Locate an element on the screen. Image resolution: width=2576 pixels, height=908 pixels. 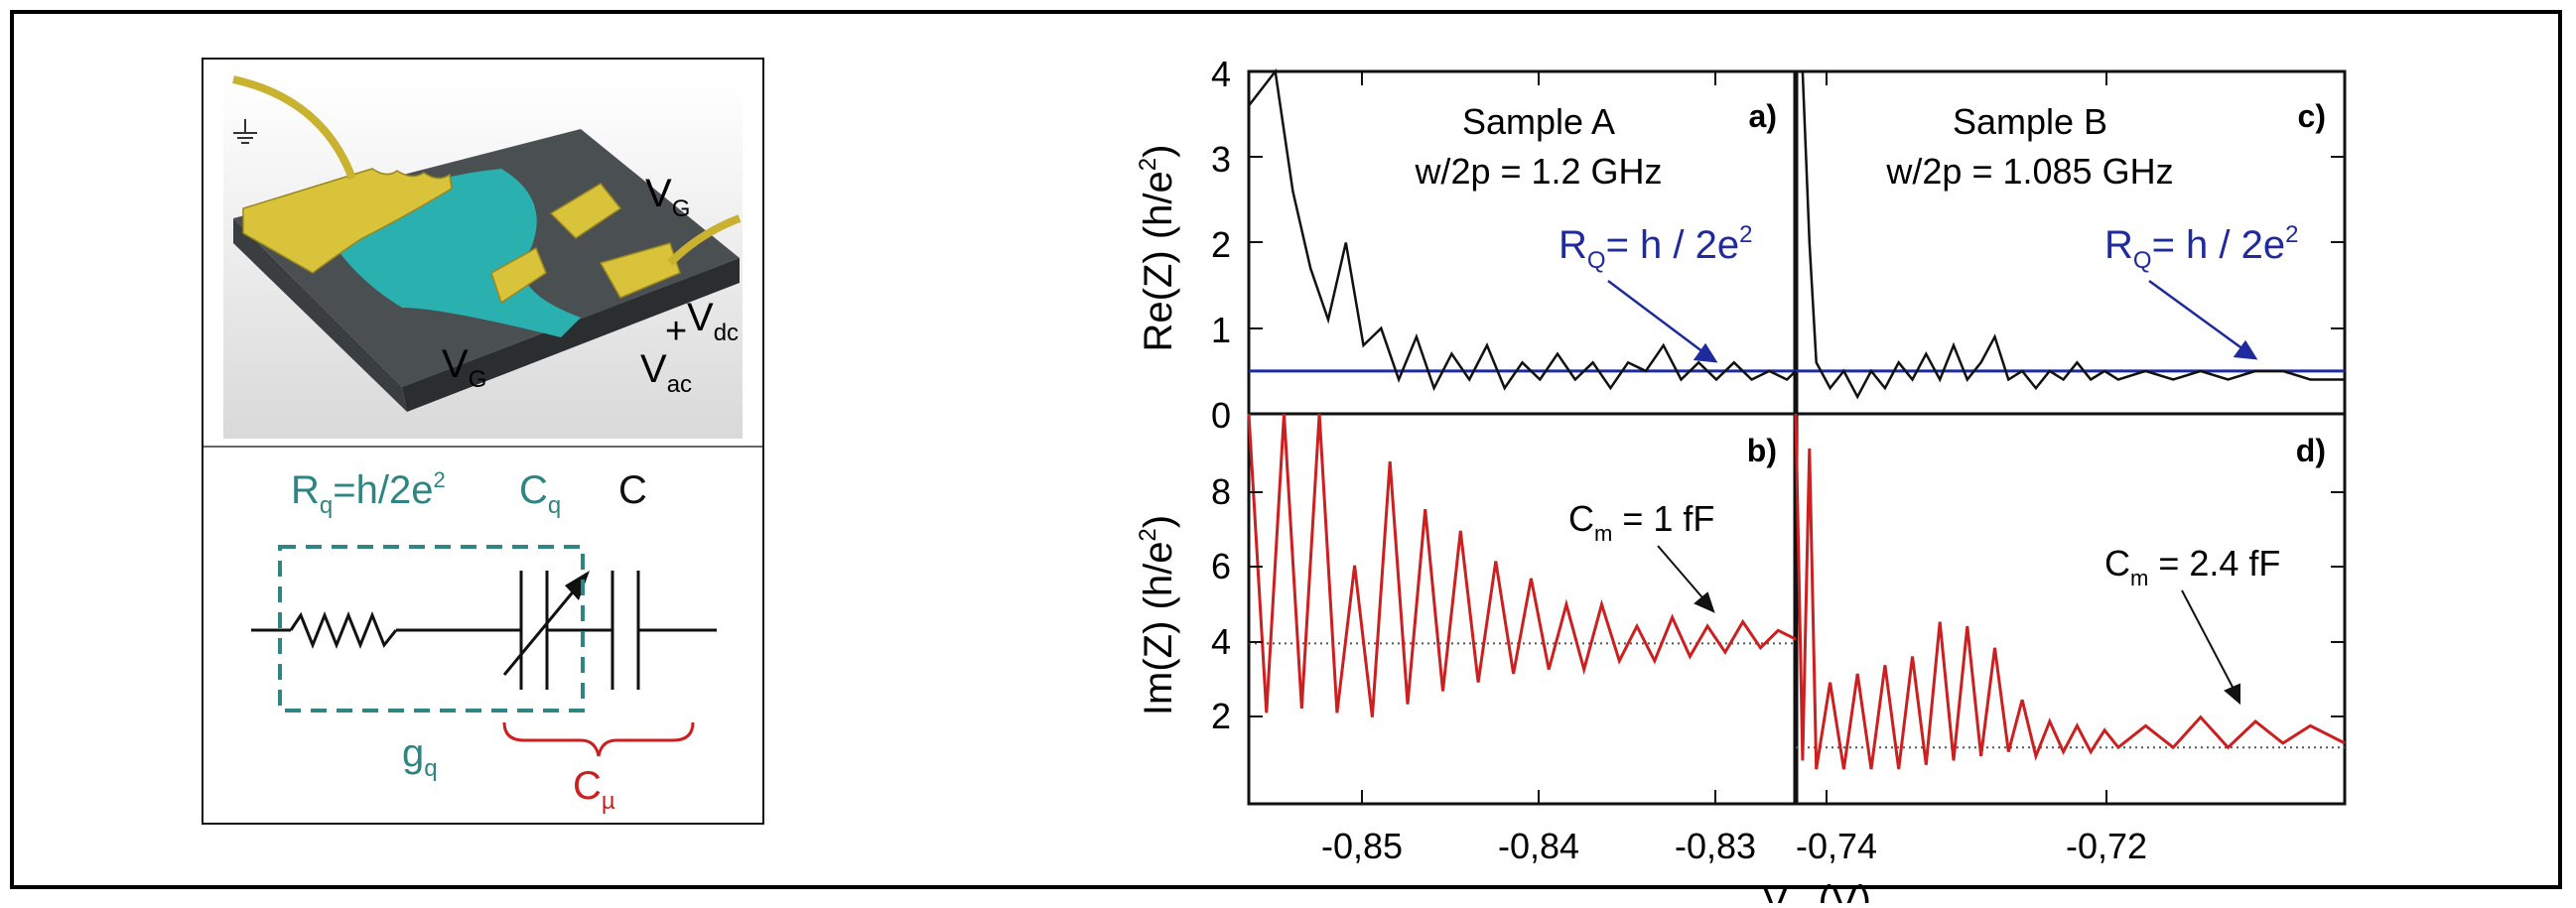
cmu-brace is located at coordinates (598, 739).